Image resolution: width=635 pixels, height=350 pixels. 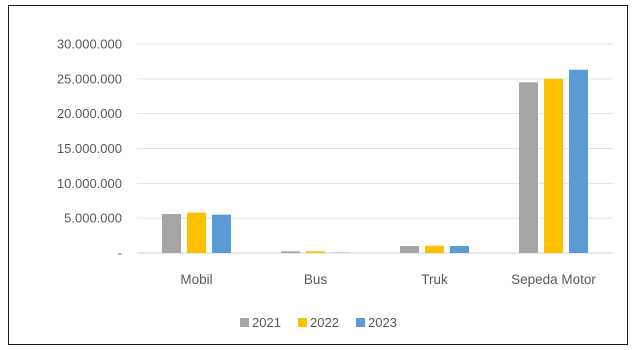 I want to click on legend-label-2021: 2021, so click(x=266, y=322).